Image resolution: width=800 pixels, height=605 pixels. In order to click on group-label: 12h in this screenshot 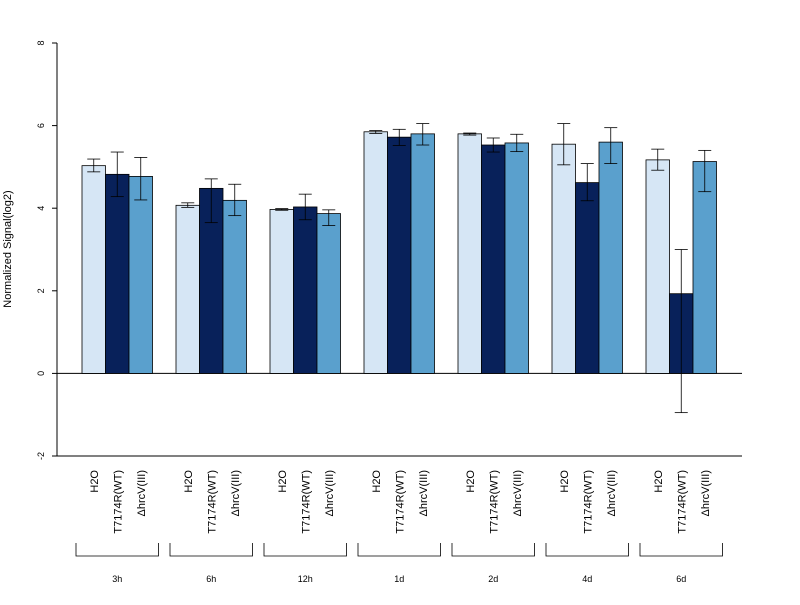, I will do `click(305, 579)`.